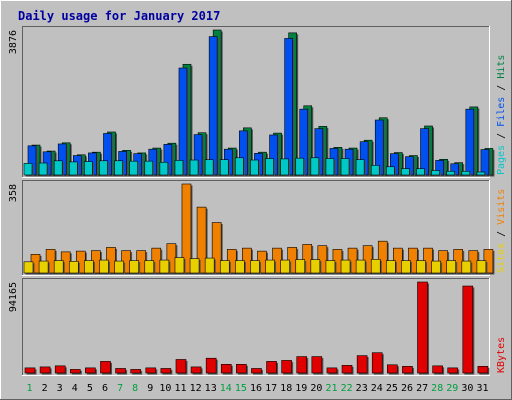  Describe the element at coordinates (165, 388) in the screenshot. I see `day-label-10: 10` at that location.